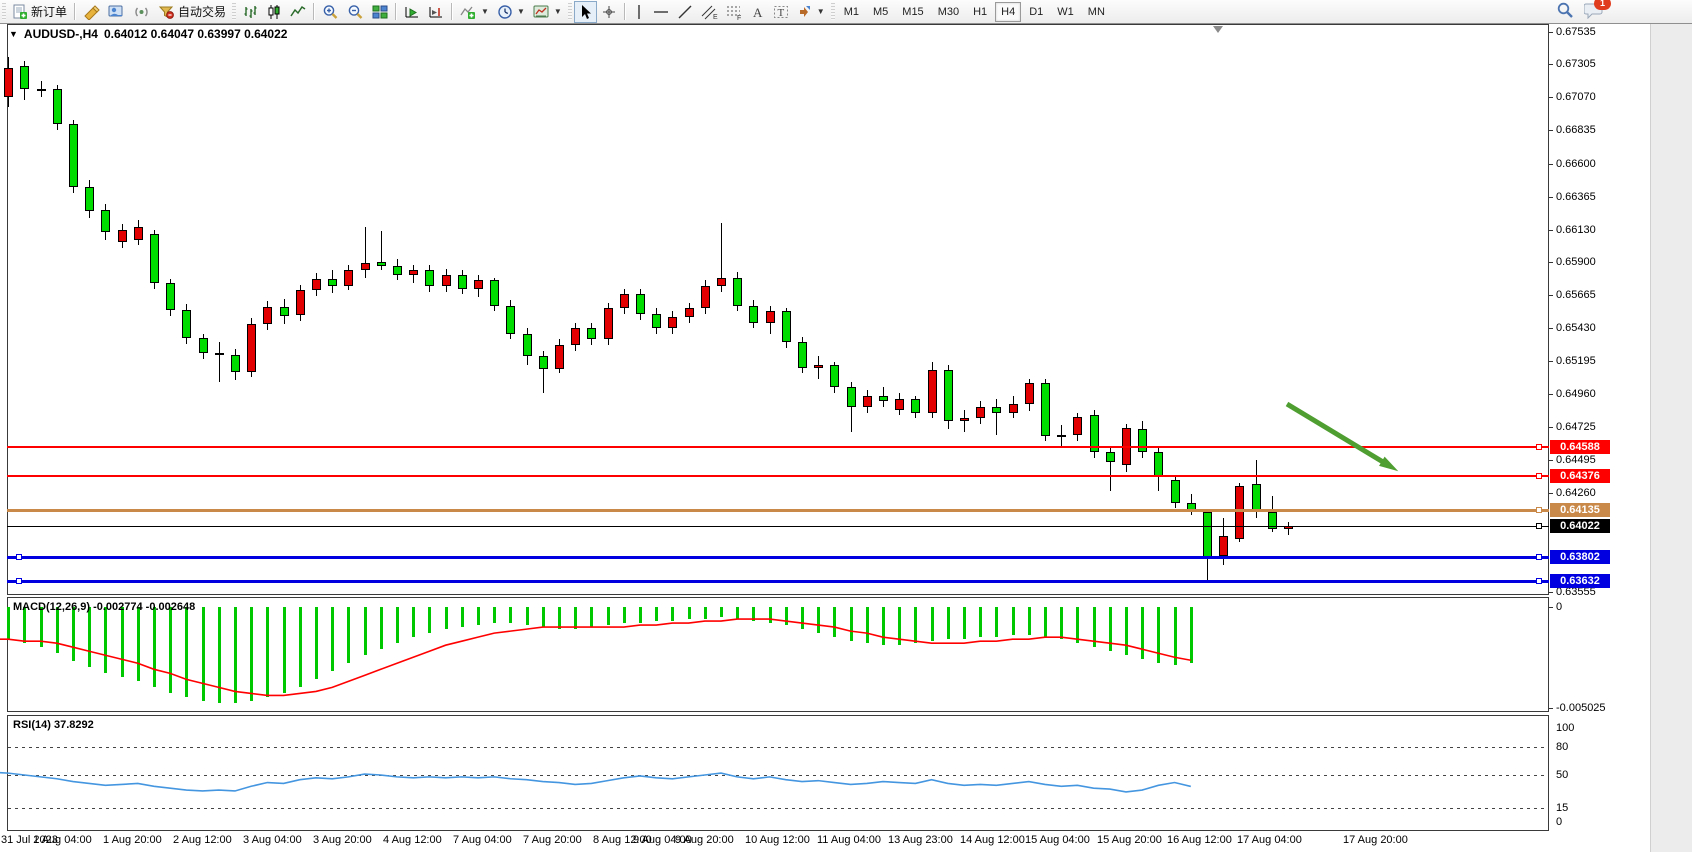  What do you see at coordinates (1559, 607) in the screenshot?
I see `macd-axis-zero-label: 0` at bounding box center [1559, 607].